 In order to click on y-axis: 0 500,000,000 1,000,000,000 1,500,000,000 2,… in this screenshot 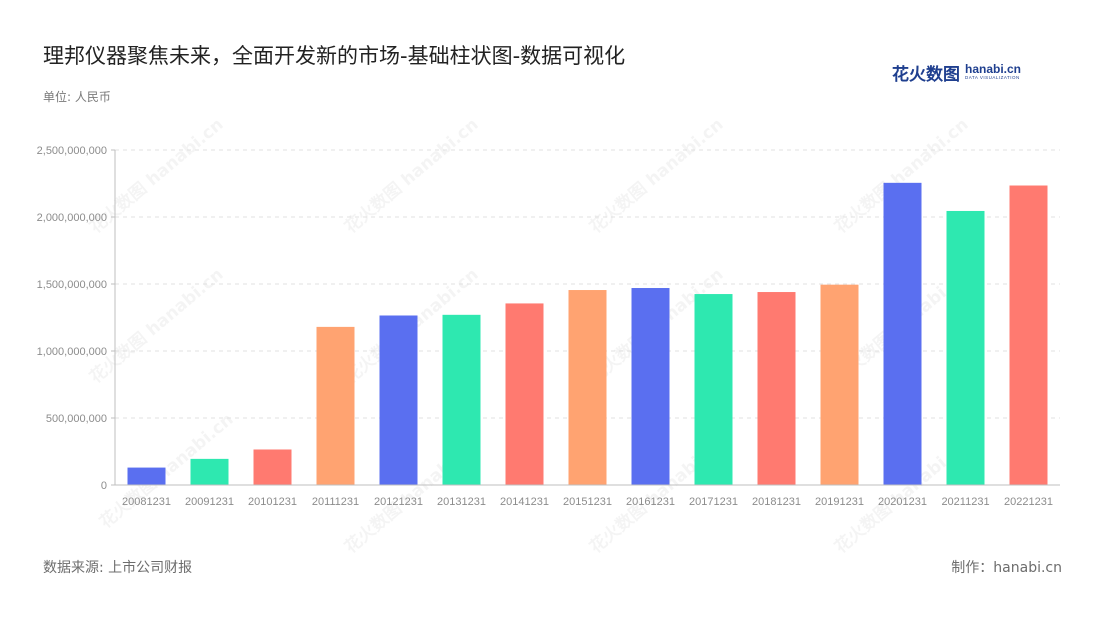, I will do `click(76, 318)`.